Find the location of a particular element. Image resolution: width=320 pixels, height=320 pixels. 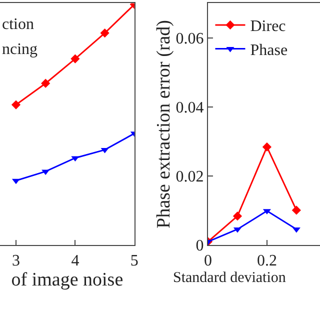

legend-label: Phase is located at coordinates (269, 50).